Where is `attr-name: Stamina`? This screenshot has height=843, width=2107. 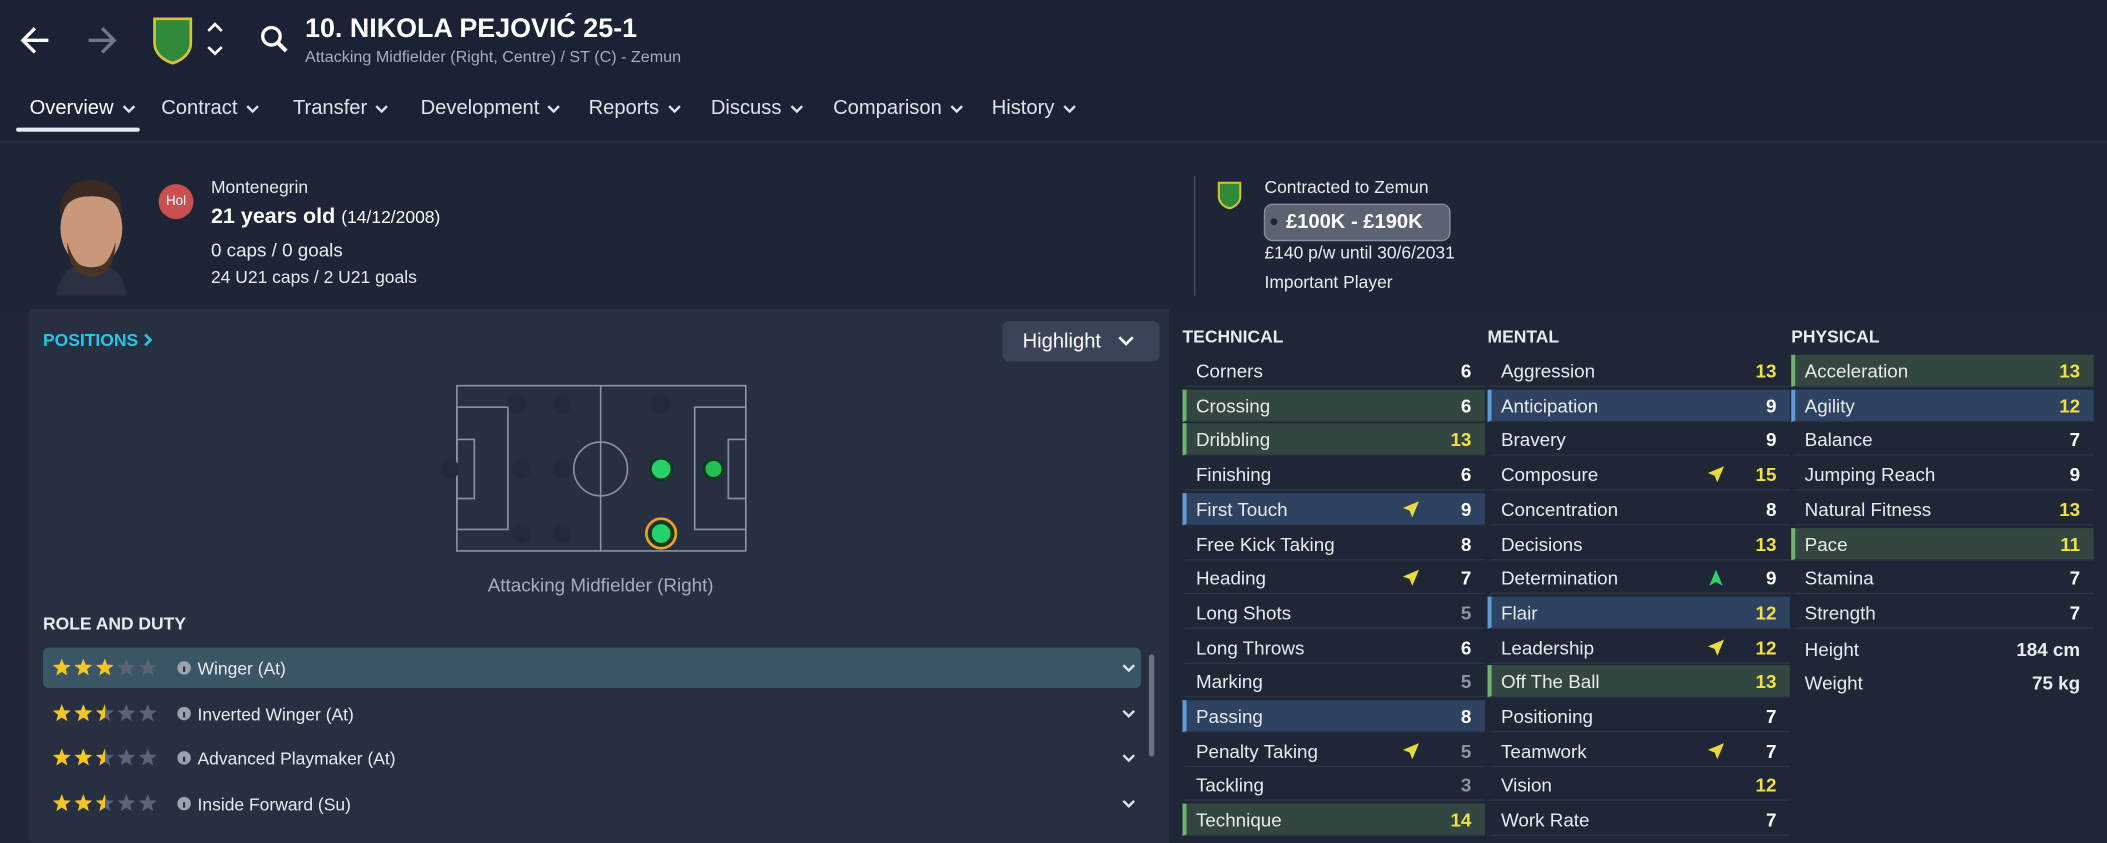
attr-name: Stamina is located at coordinates (1839, 578).